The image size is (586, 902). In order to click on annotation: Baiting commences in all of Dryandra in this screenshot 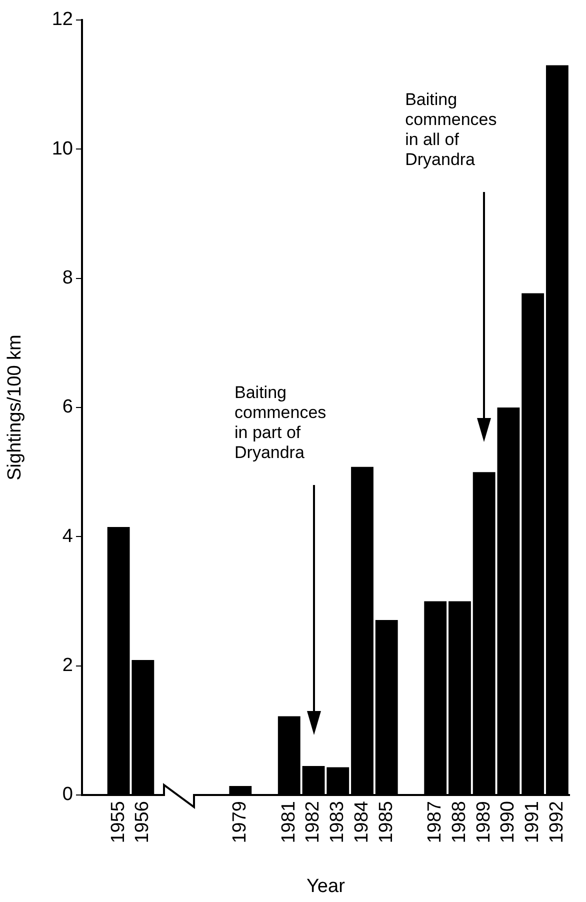, I will do `click(451, 130)`.